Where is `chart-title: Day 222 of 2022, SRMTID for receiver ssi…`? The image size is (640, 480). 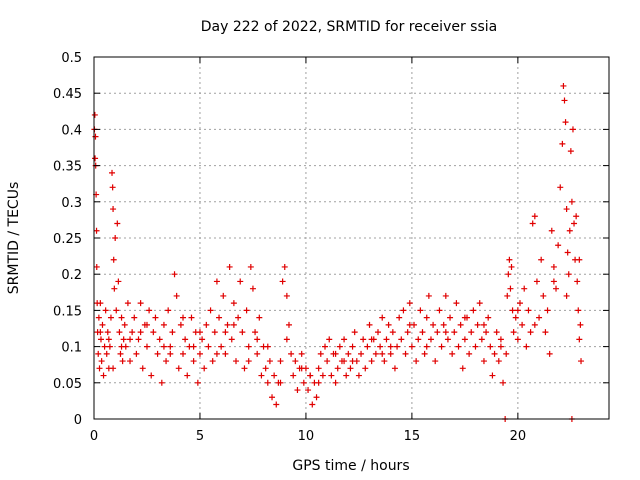
chart-title: Day 222 of 2022, SRMTID for receiver ssi… is located at coordinates (349, 27).